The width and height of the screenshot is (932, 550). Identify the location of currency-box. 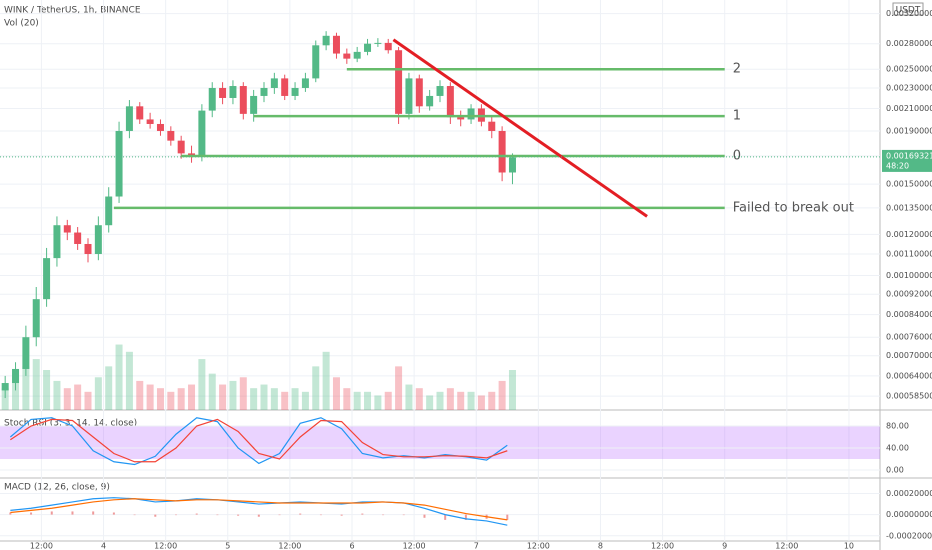
(908, 9).